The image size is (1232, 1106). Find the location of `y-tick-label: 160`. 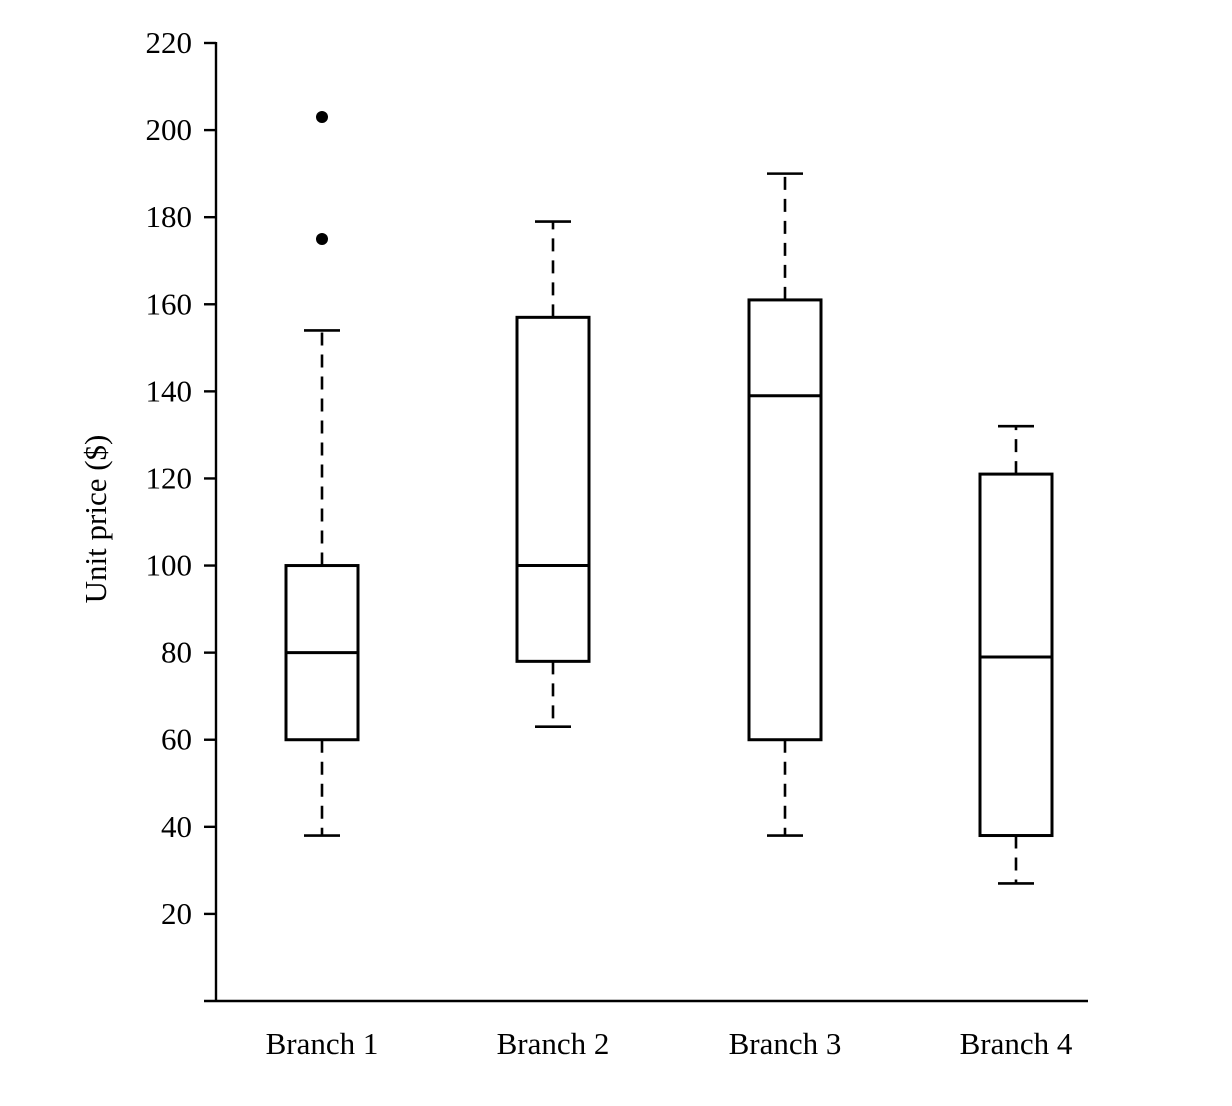

y-tick-label: 160 is located at coordinates (169, 303).